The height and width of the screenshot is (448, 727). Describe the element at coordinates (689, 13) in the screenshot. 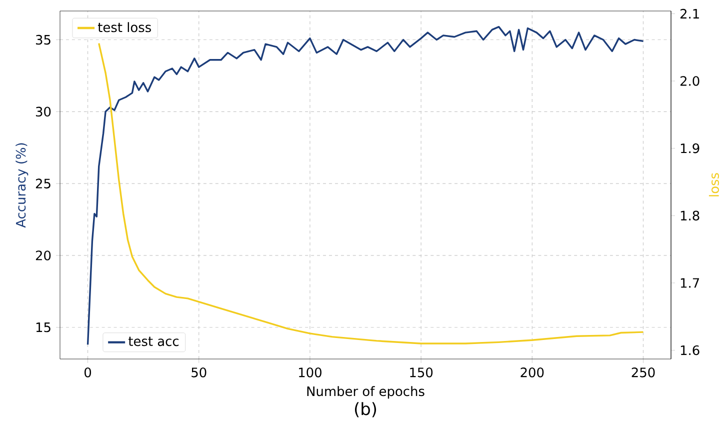

I see `y2-tick-label: 2.1` at that location.